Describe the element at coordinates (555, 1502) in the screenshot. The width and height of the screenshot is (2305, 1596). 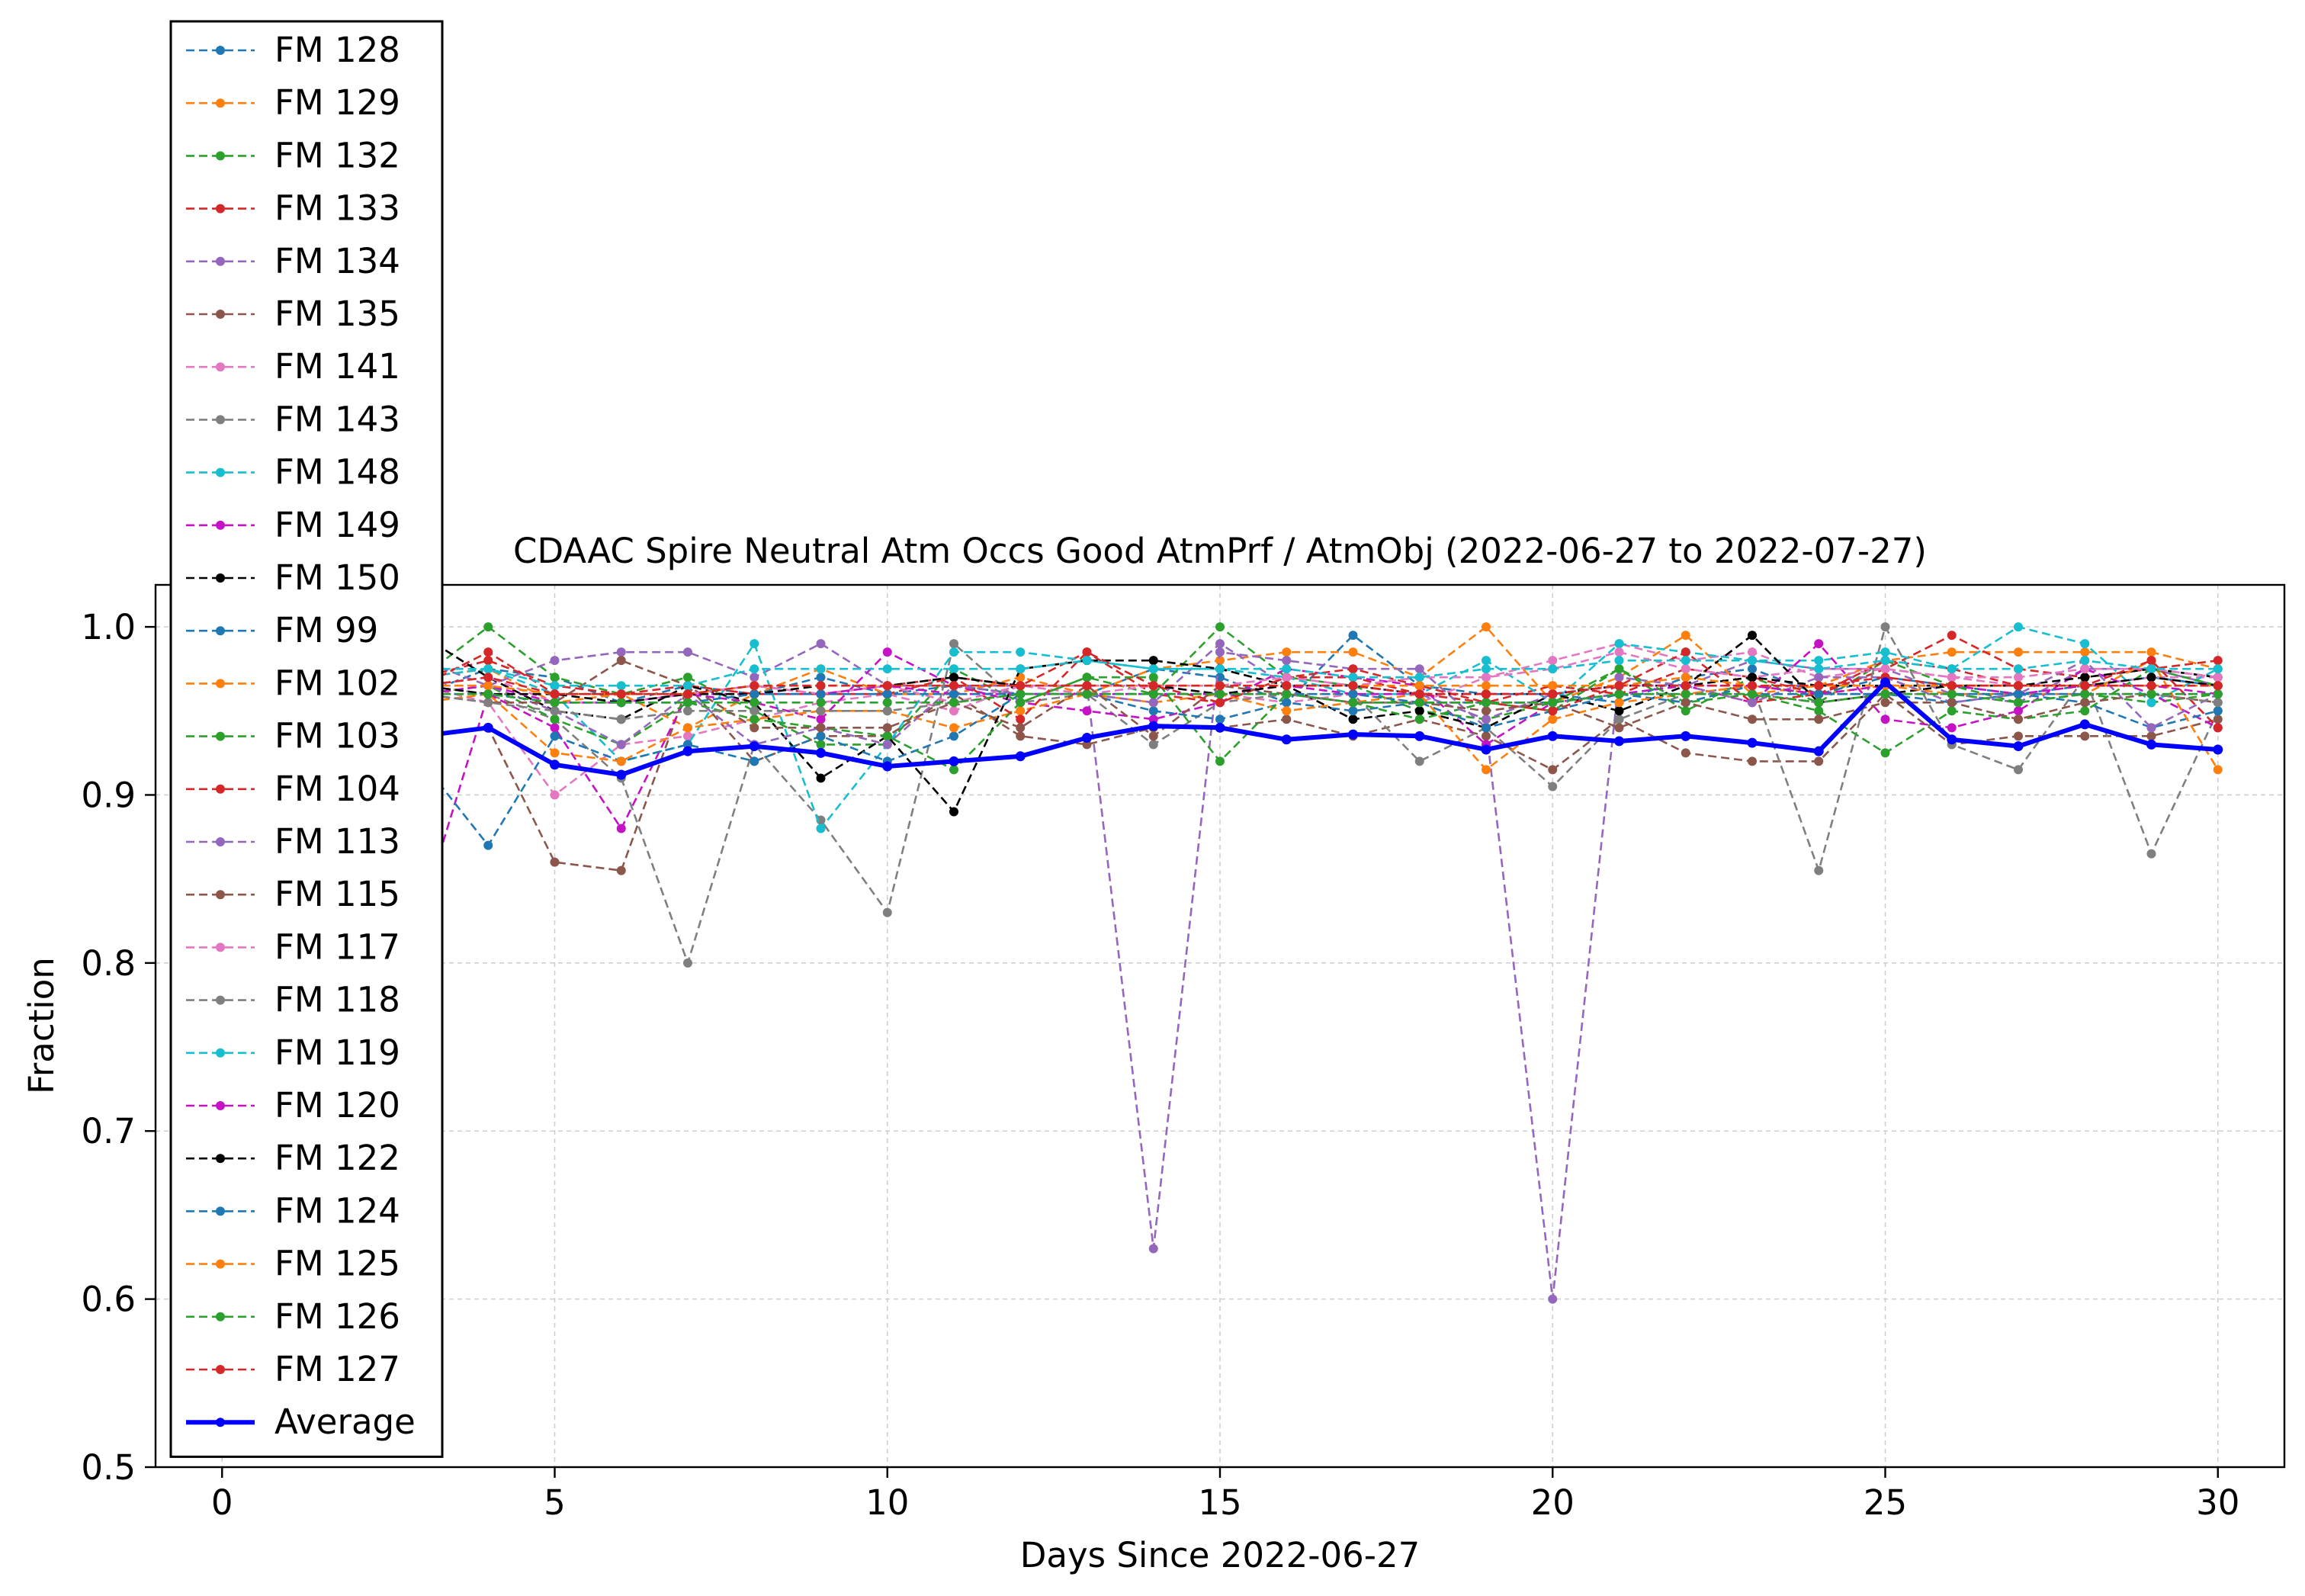
I see `x-tick-label: 5` at that location.